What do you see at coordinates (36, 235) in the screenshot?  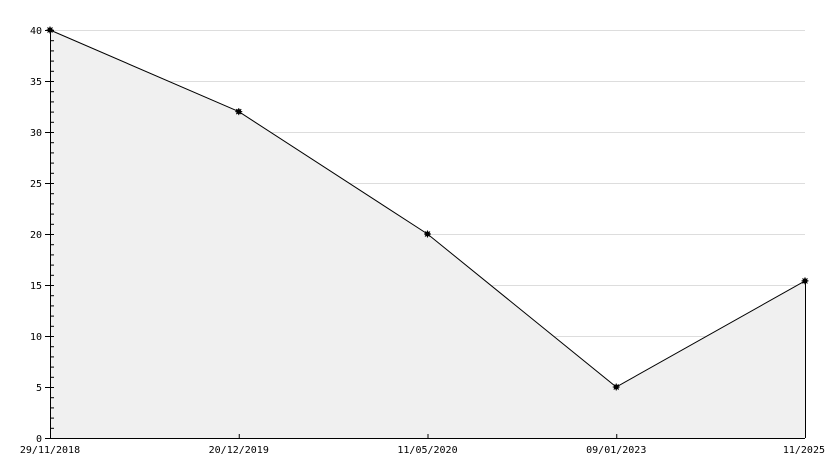 I see `y-tick-label: 20` at bounding box center [36, 235].